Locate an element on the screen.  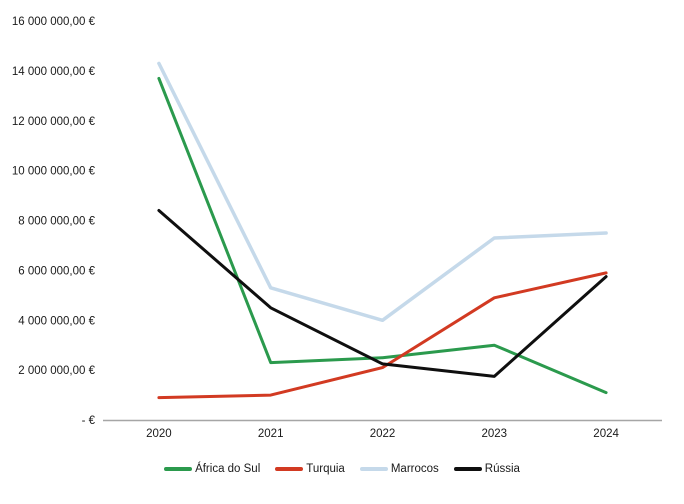
x-axis-tick-label: 2022 is located at coordinates (383, 434).